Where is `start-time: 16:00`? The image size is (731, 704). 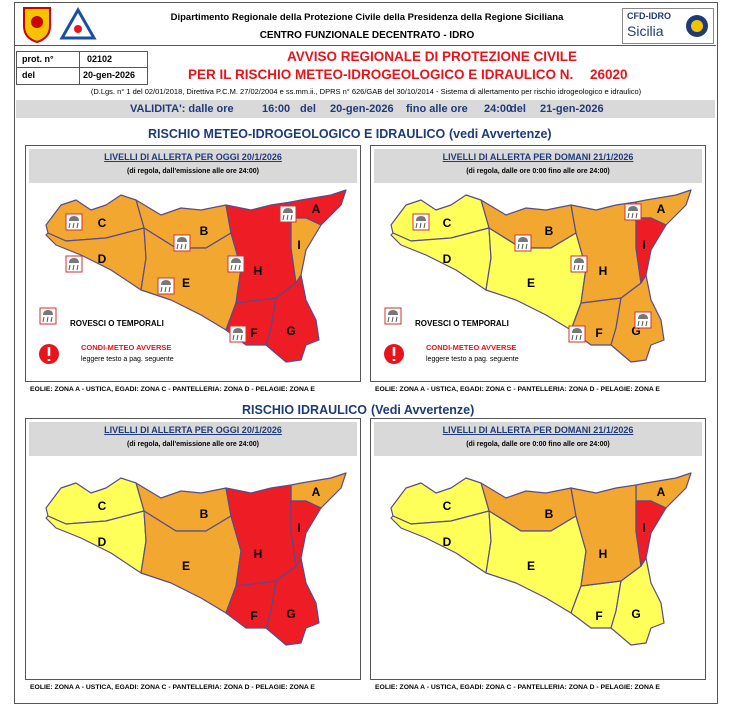 start-time: 16:00 is located at coordinates (276, 109).